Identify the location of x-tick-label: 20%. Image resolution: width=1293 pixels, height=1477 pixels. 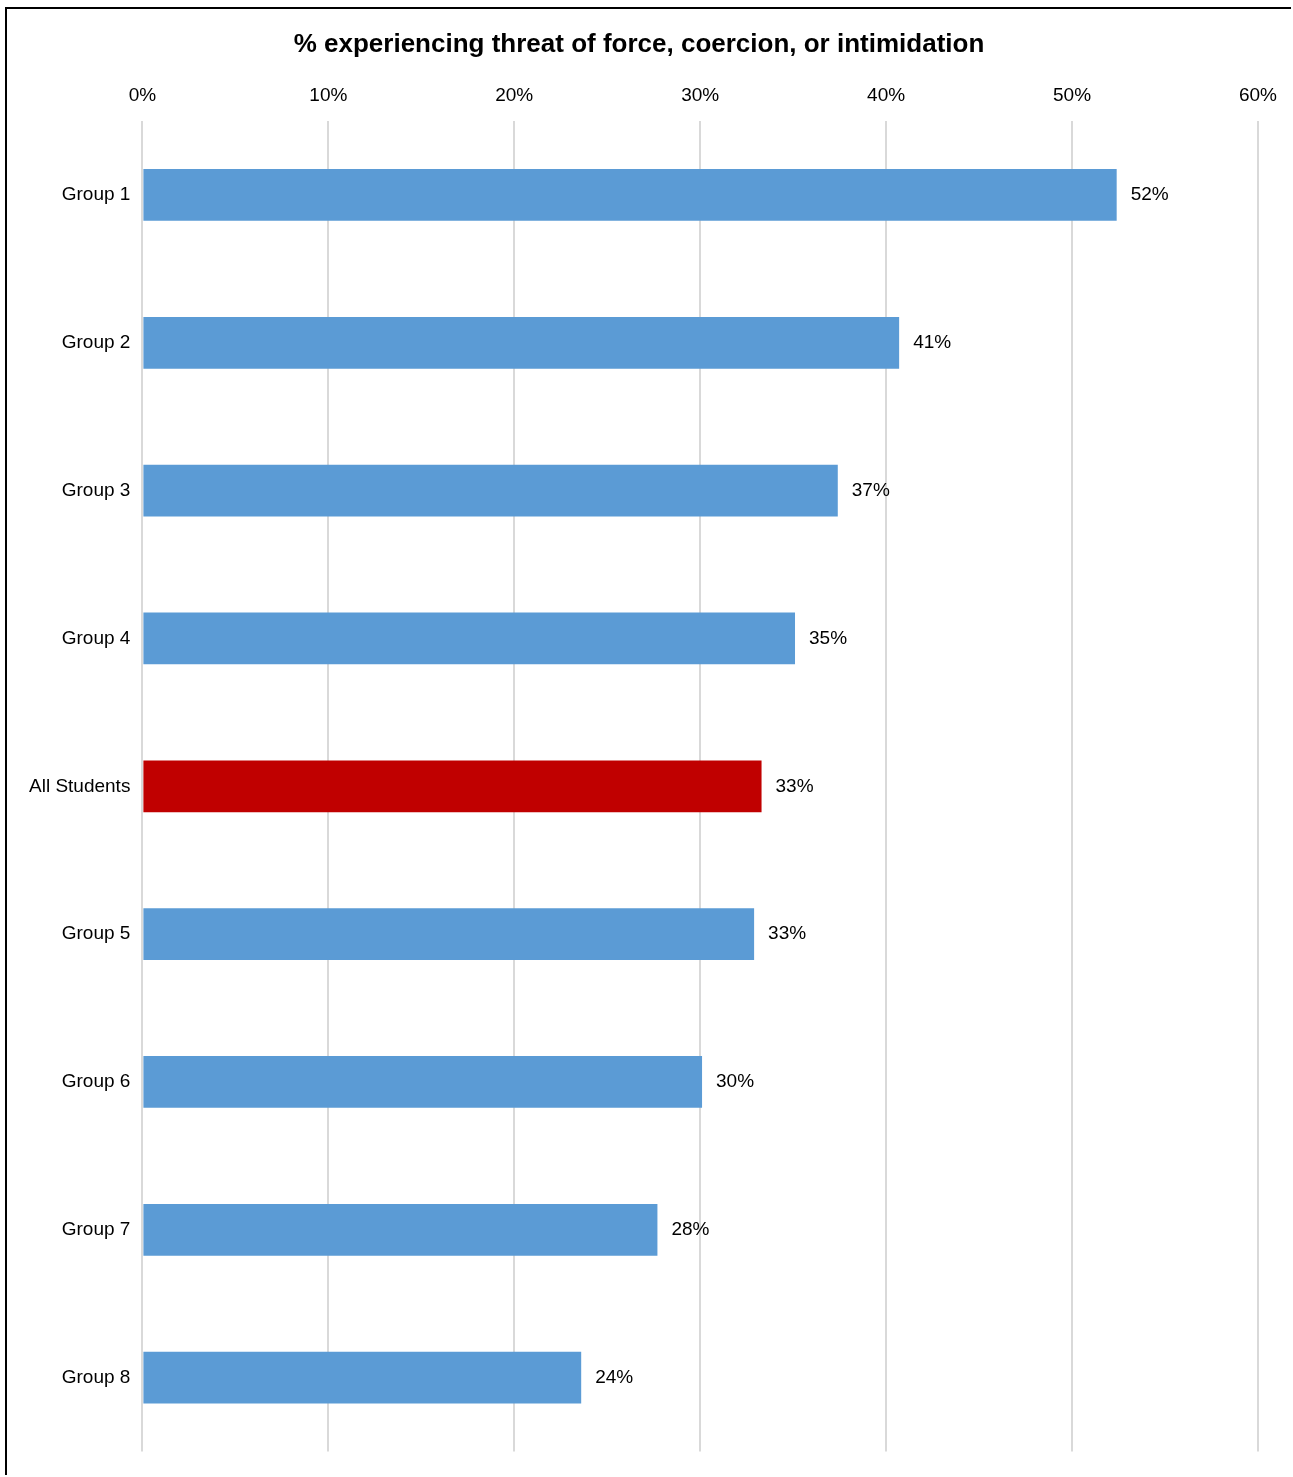
(514, 94).